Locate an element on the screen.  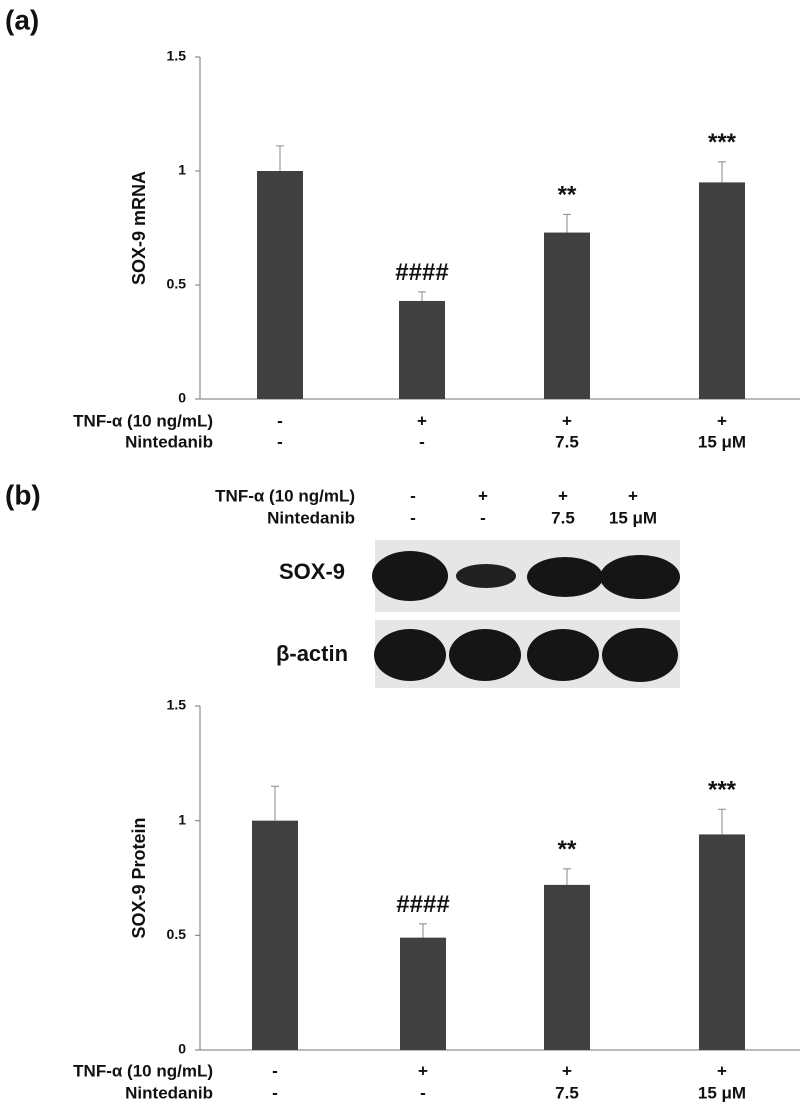
y-axis-label: SOX-9 Protein is located at coordinates (139, 877).